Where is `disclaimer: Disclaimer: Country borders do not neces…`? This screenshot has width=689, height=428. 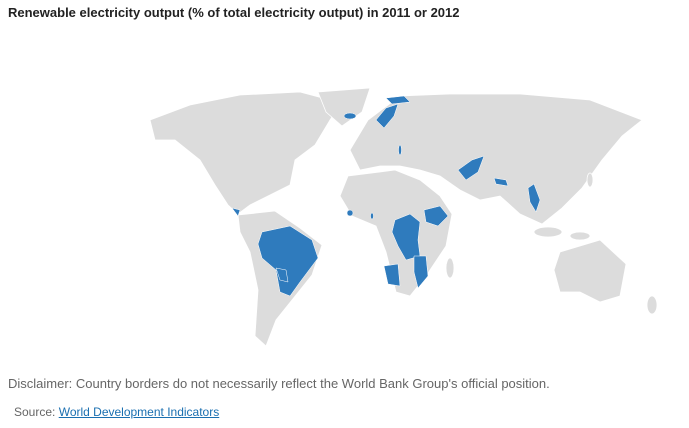 disclaimer: Disclaimer: Country borders do not neces… is located at coordinates (279, 383).